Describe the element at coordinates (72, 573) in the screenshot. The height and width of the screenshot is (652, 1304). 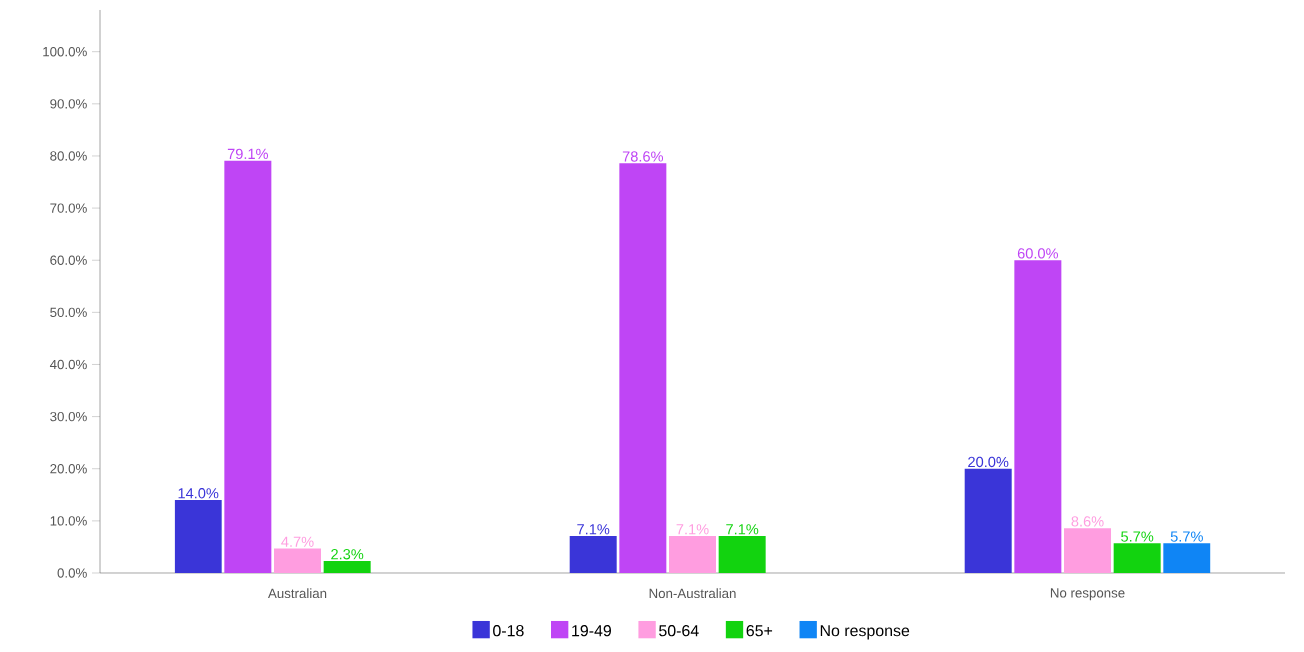
I see `y-tick-label: 0.0%` at that location.